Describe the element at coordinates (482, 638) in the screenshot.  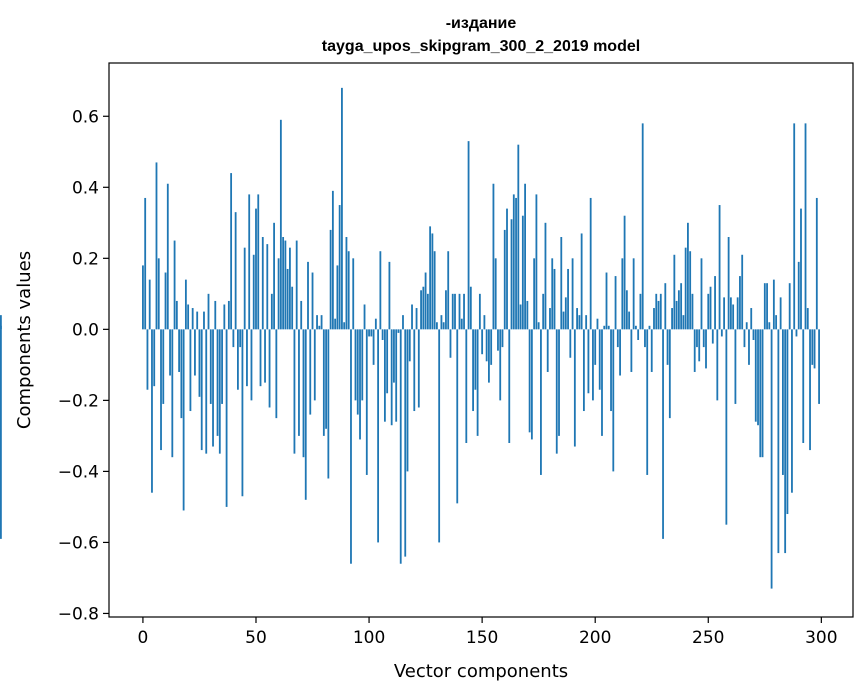
I see `x-tick-label: 150` at that location.